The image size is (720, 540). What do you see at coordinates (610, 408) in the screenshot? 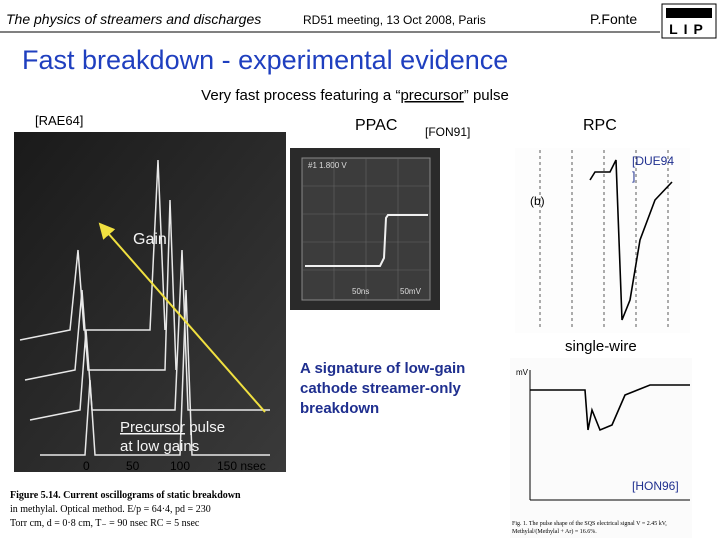
I see `wire-trace` at bounding box center [610, 408].